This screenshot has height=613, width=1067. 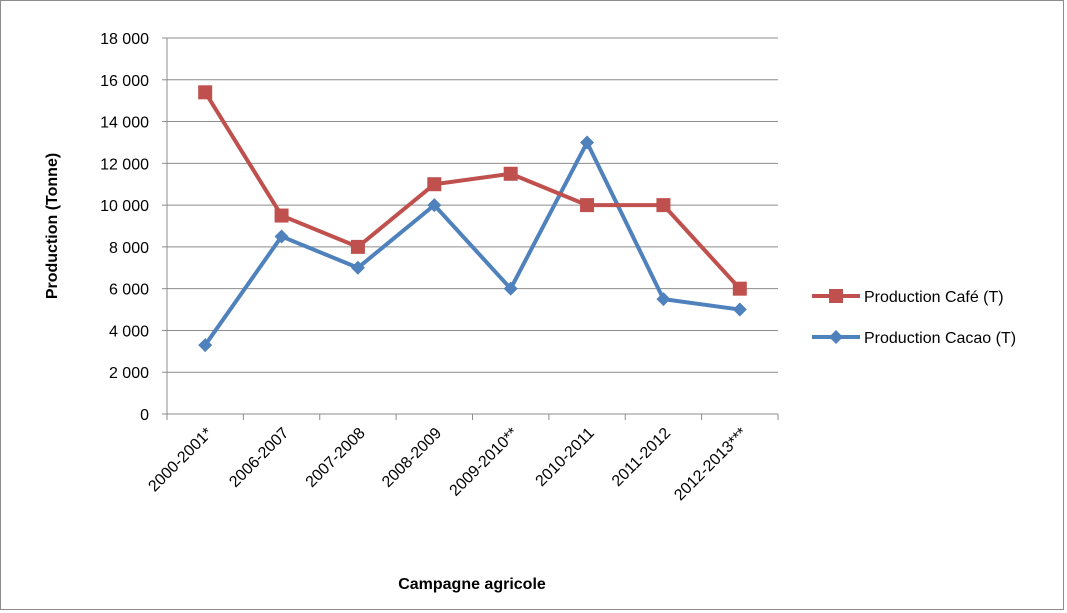 I want to click on y-axis-title: Production (Tonne), so click(x=52, y=226).